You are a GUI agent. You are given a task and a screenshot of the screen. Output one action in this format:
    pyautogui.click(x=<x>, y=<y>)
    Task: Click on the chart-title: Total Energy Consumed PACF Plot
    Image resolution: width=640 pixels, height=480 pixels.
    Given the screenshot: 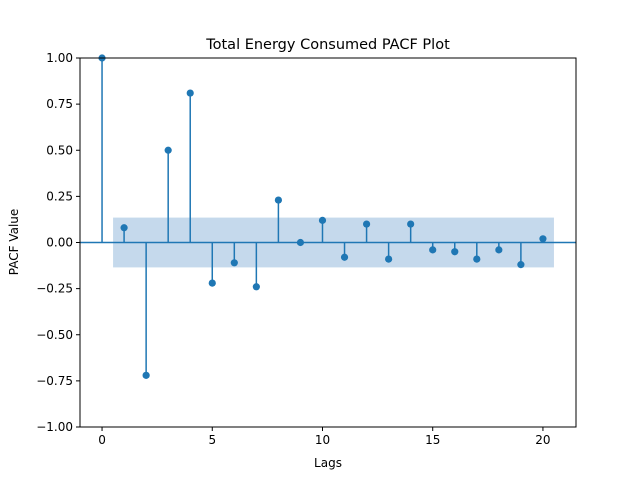 What is the action you would take?
    pyautogui.click(x=327, y=45)
    